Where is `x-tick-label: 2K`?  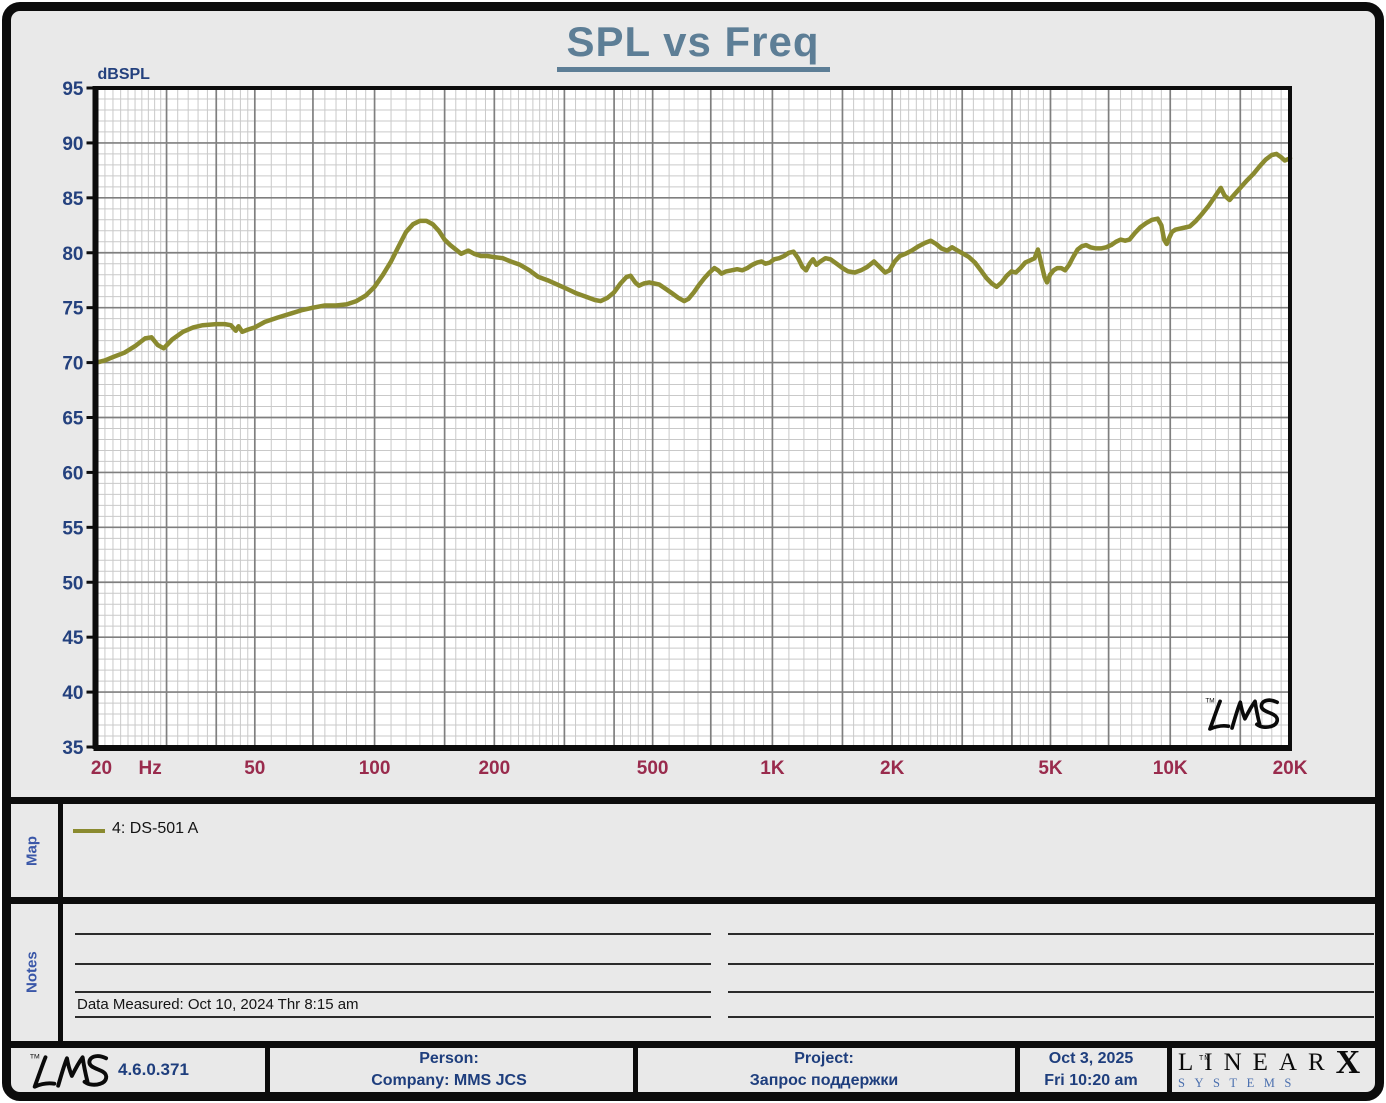
x-tick-label: 2K is located at coordinates (892, 768).